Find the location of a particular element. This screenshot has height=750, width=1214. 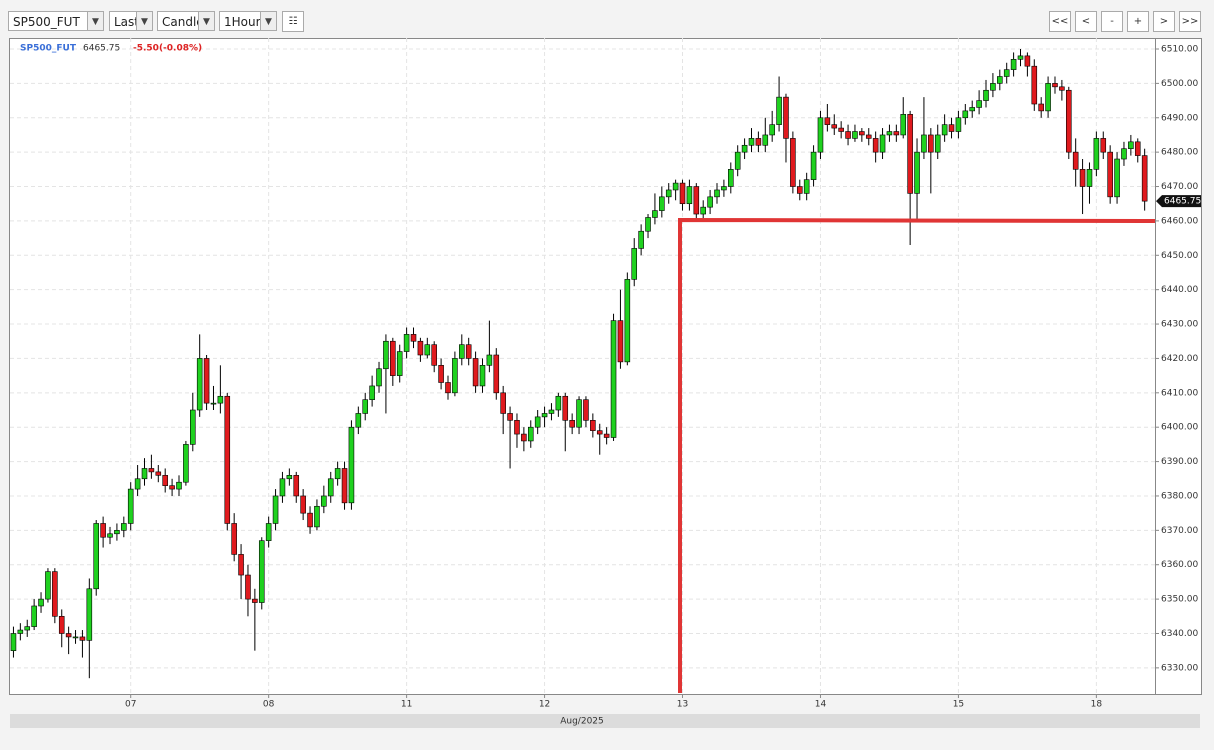

nav-button: - is located at coordinates (1112, 21).